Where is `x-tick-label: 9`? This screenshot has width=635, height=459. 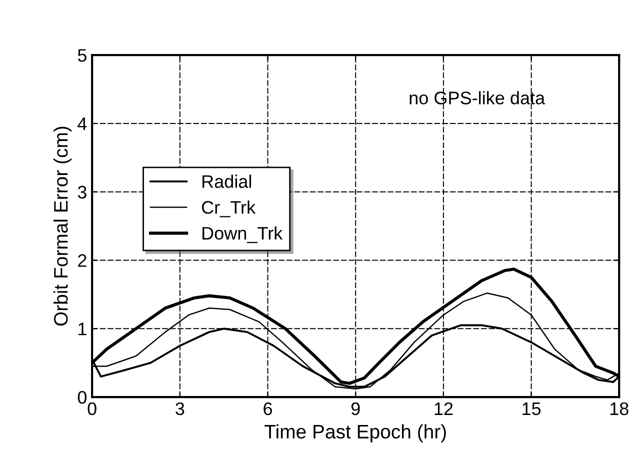 x-tick-label: 9 is located at coordinates (355, 409).